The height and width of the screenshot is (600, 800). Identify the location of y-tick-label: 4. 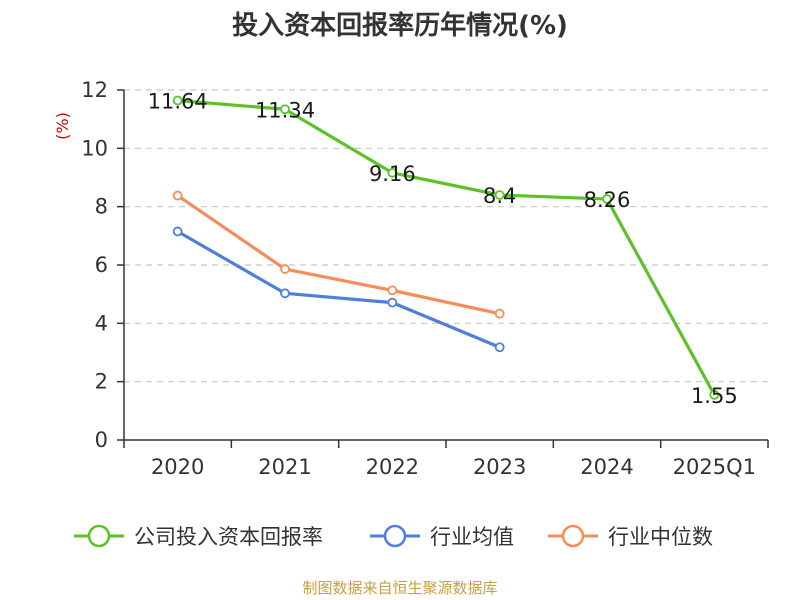
(101, 323).